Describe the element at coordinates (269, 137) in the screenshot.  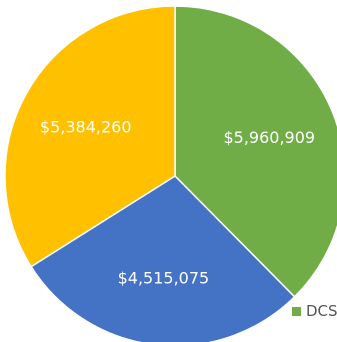
I see `pie-data-label-0: $5,960,909` at that location.